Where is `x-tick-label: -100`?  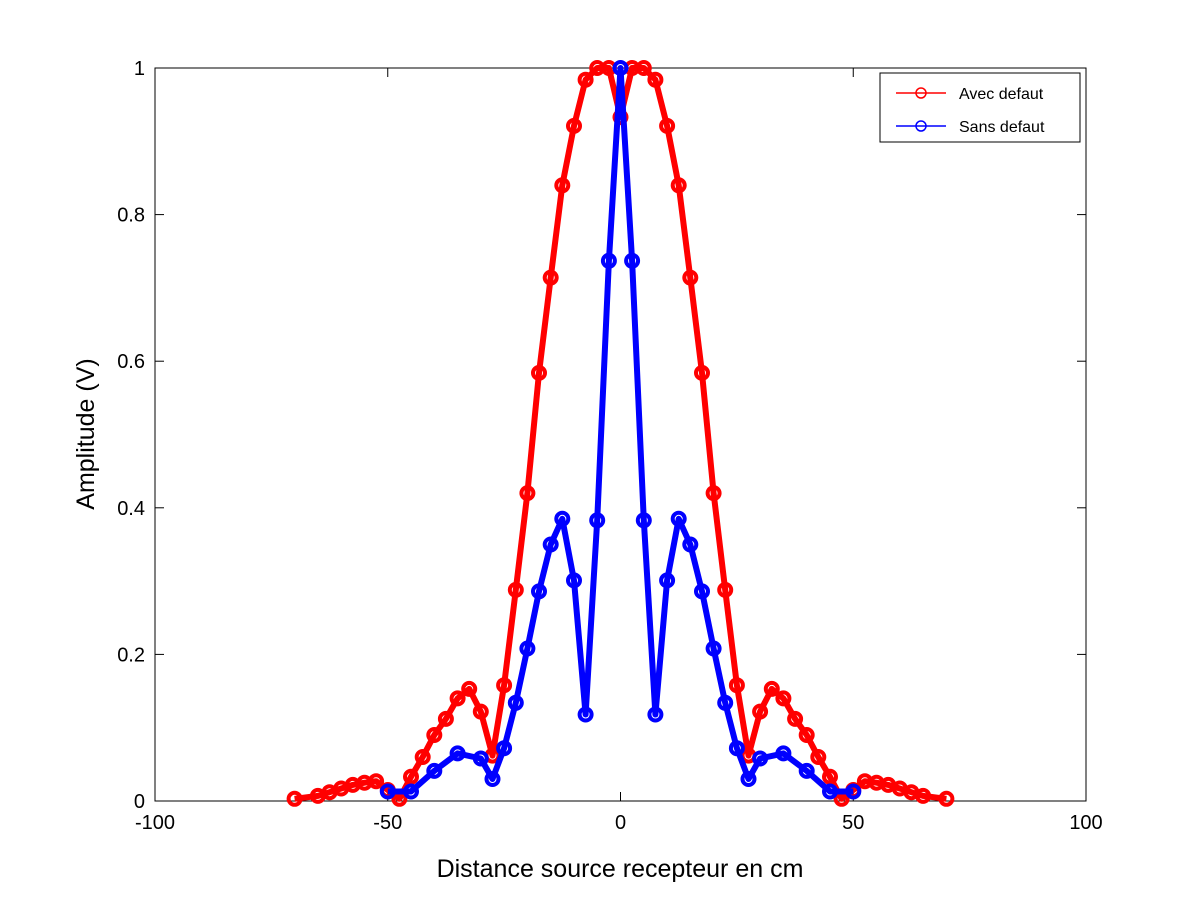 x-tick-label: -100 is located at coordinates (155, 823).